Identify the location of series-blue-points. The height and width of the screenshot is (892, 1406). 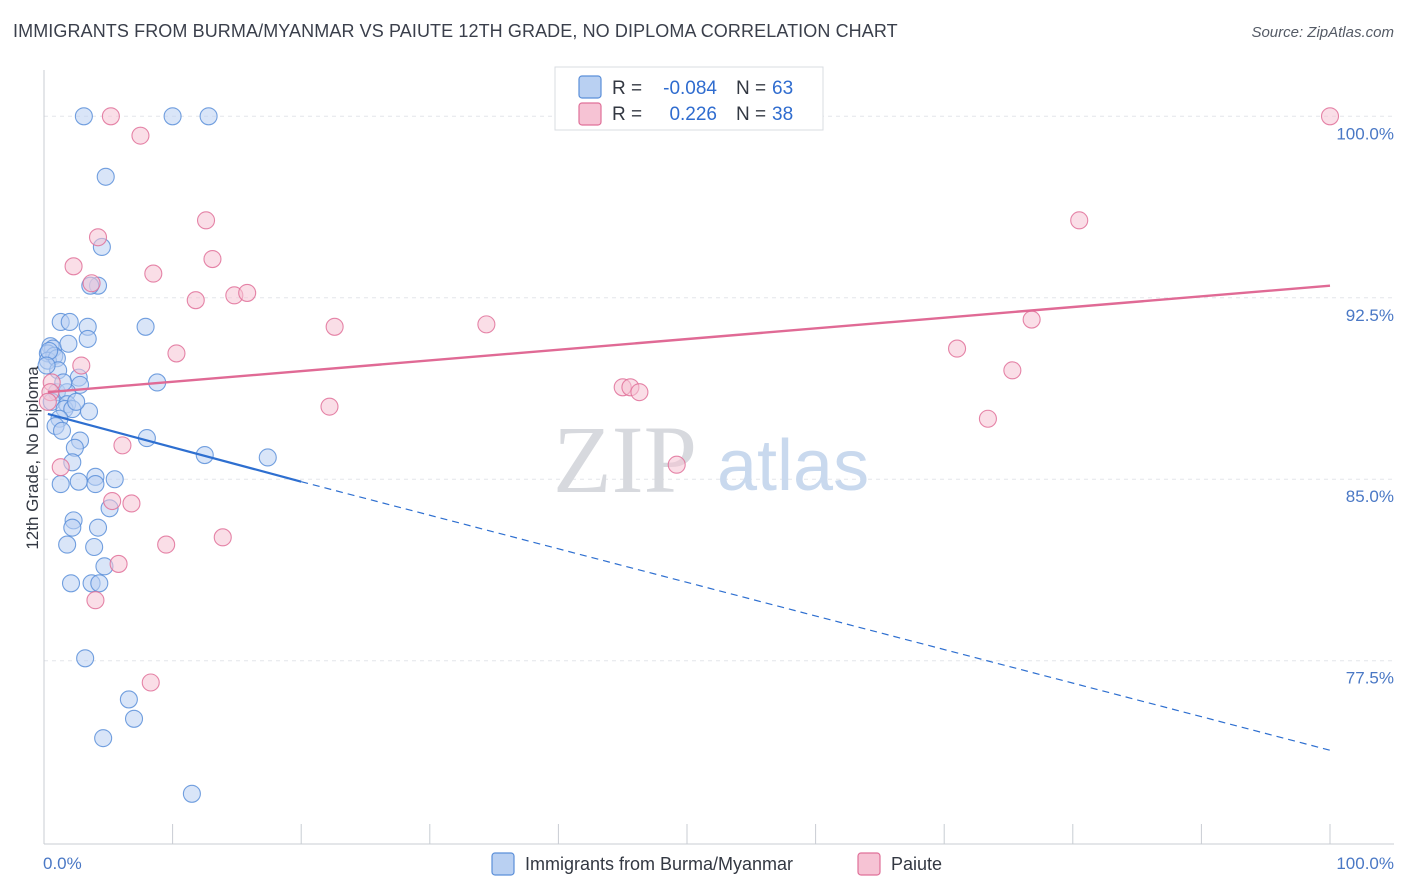
(157, 455).